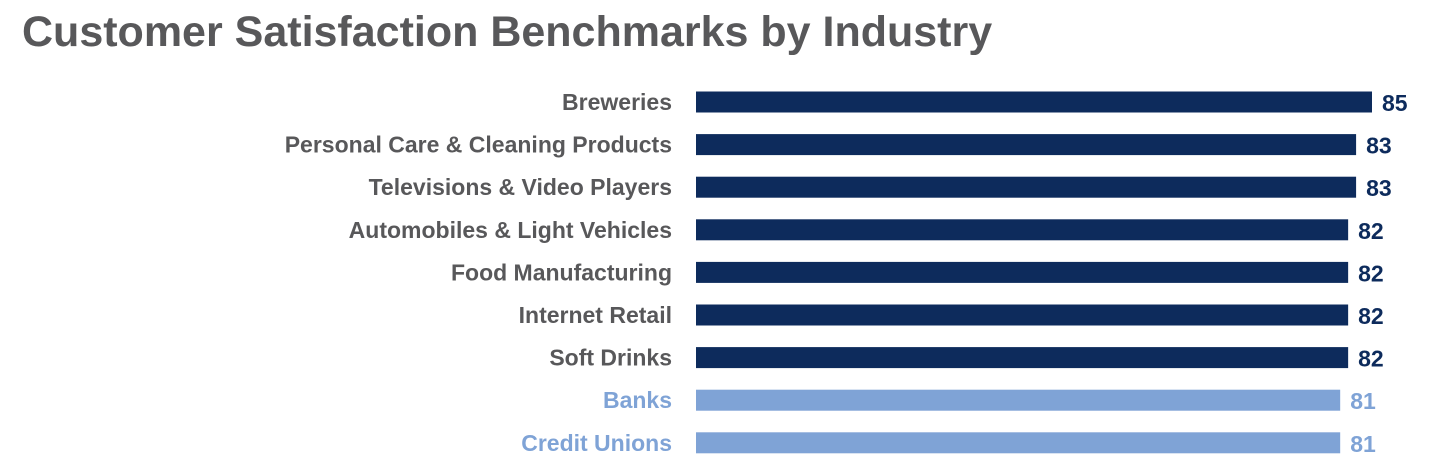 The width and height of the screenshot is (1440, 470). I want to click on value-label-internet-retail: 82, so click(1371, 316).